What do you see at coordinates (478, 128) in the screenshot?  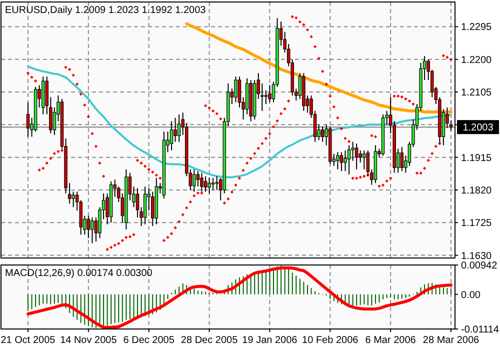 I see `ref-line-label: 1.2003` at bounding box center [478, 128].